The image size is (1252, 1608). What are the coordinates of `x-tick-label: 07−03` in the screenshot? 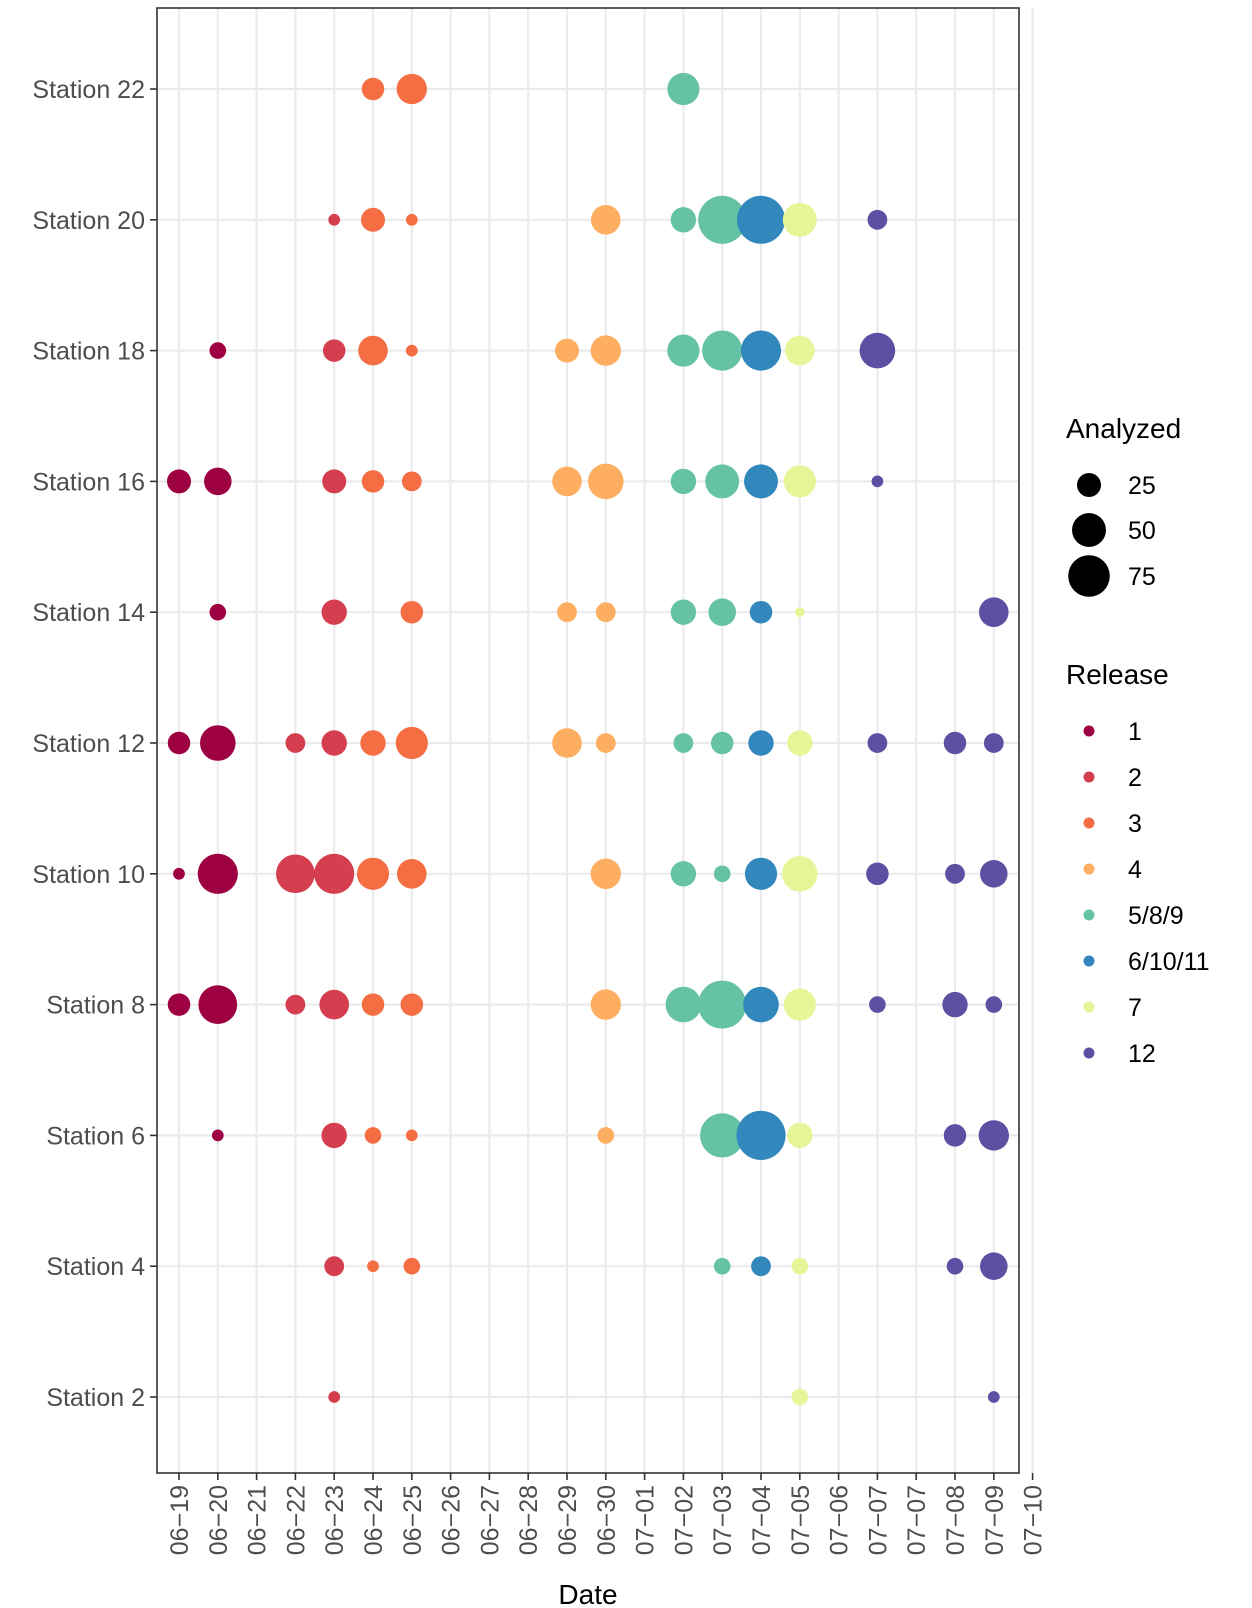 It's located at (723, 1520).